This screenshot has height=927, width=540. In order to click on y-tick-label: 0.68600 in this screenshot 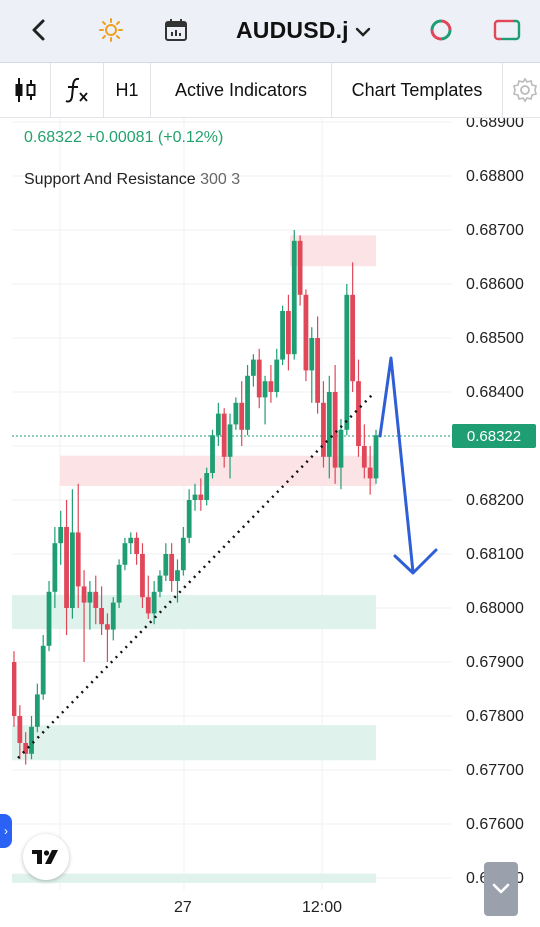, I will do `click(495, 284)`.